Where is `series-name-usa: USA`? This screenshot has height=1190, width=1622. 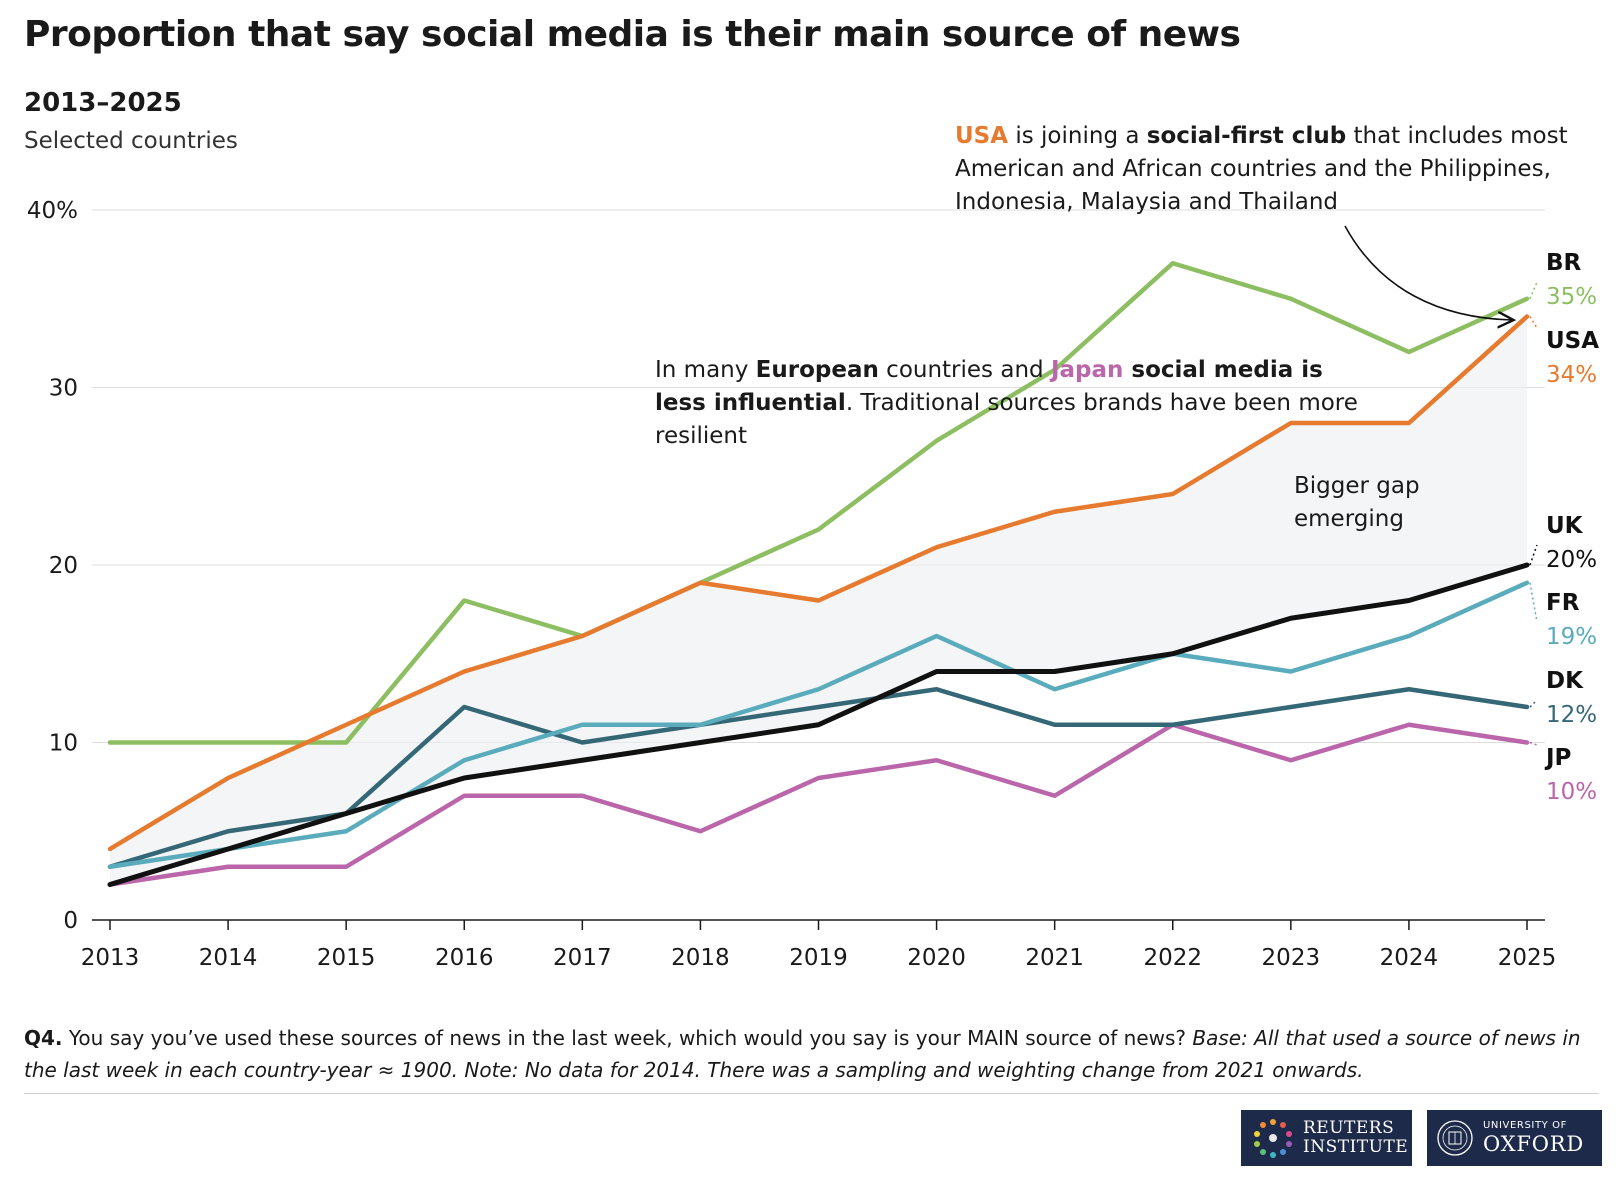 series-name-usa: USA is located at coordinates (1572, 341).